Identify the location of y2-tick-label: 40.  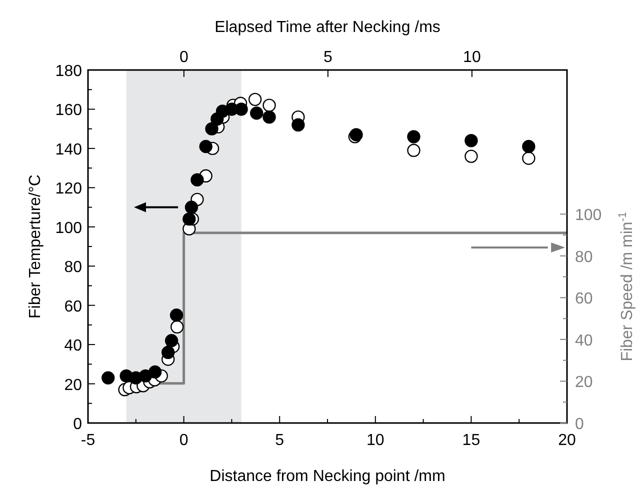
(584, 341).